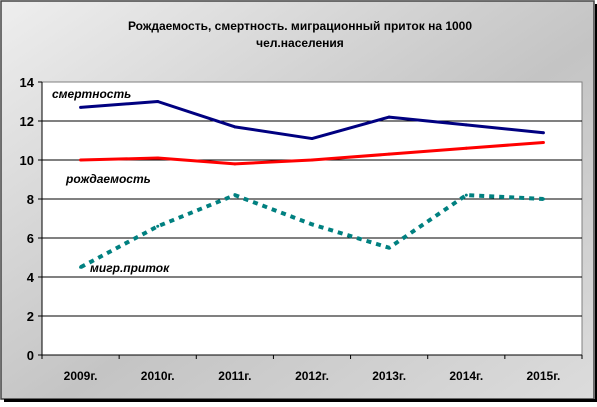  I want to click on y-tick-label: 10, so click(27, 160).